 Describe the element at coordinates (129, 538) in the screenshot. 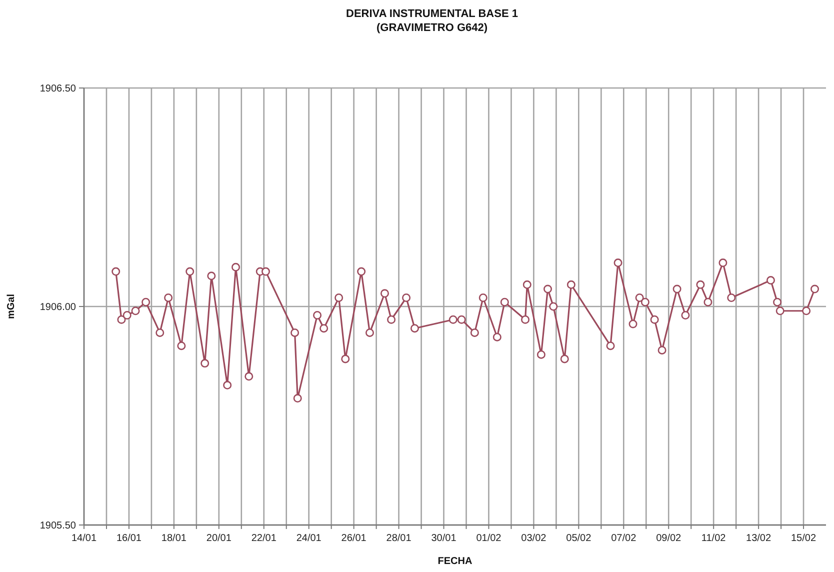

I see `x-tick-label: 16/01` at that location.